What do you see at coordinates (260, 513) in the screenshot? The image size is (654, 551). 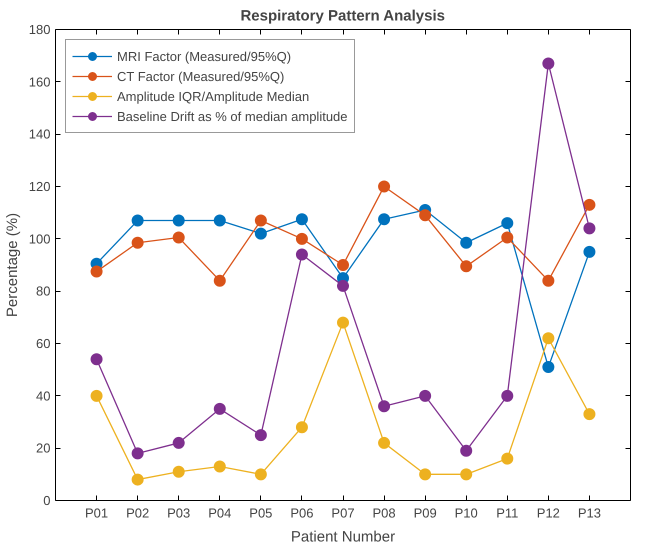 I see `x-tick-label: P05` at bounding box center [260, 513].